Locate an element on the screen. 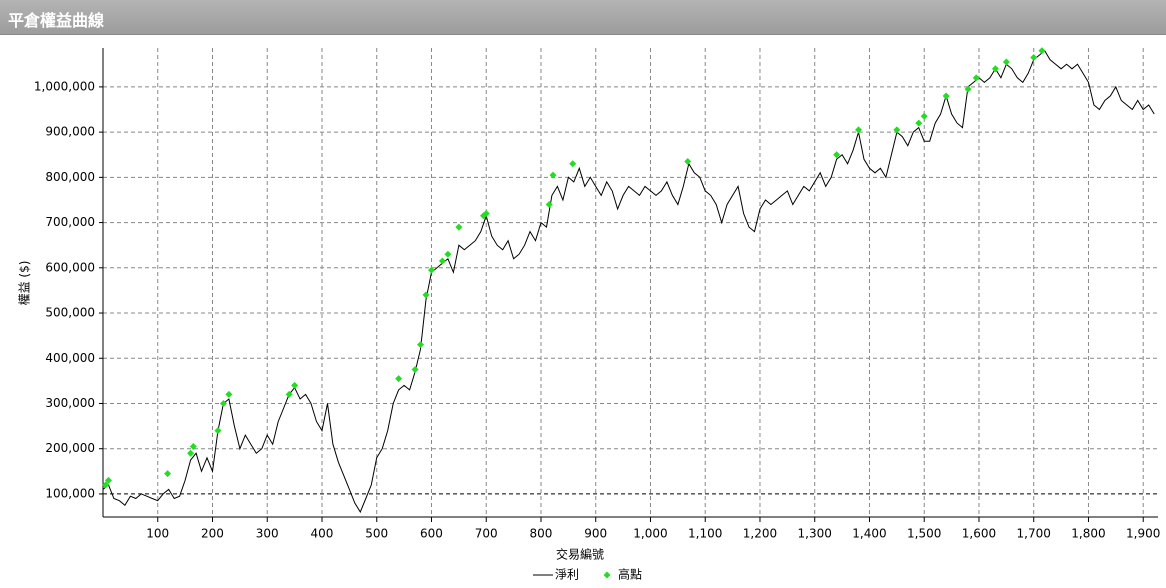 The width and height of the screenshot is (1166, 588). y-tick-label: 100,000 is located at coordinates (70, 493).